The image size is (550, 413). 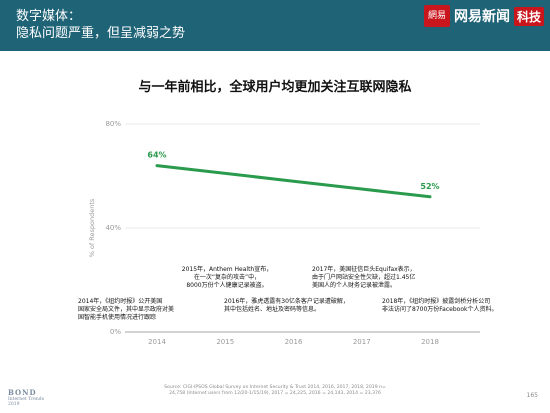 I want to click on annotation-2015-line: 2015年，Anthem Health宣布，, so click(x=227, y=269).